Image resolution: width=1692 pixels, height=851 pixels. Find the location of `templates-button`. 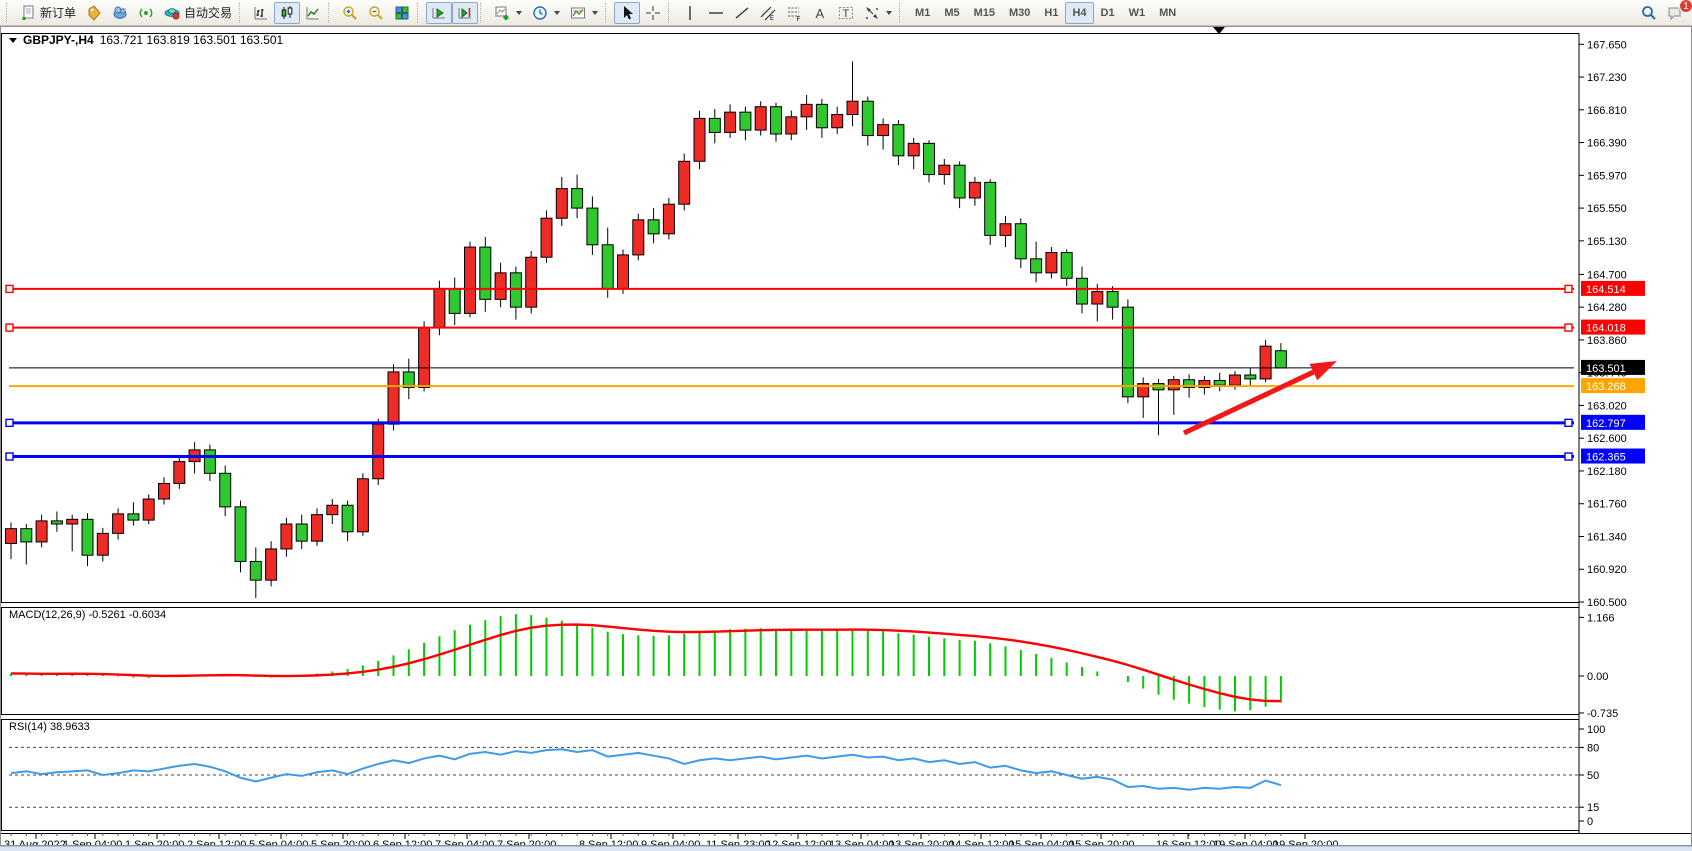

templates-button is located at coordinates (584, 13).